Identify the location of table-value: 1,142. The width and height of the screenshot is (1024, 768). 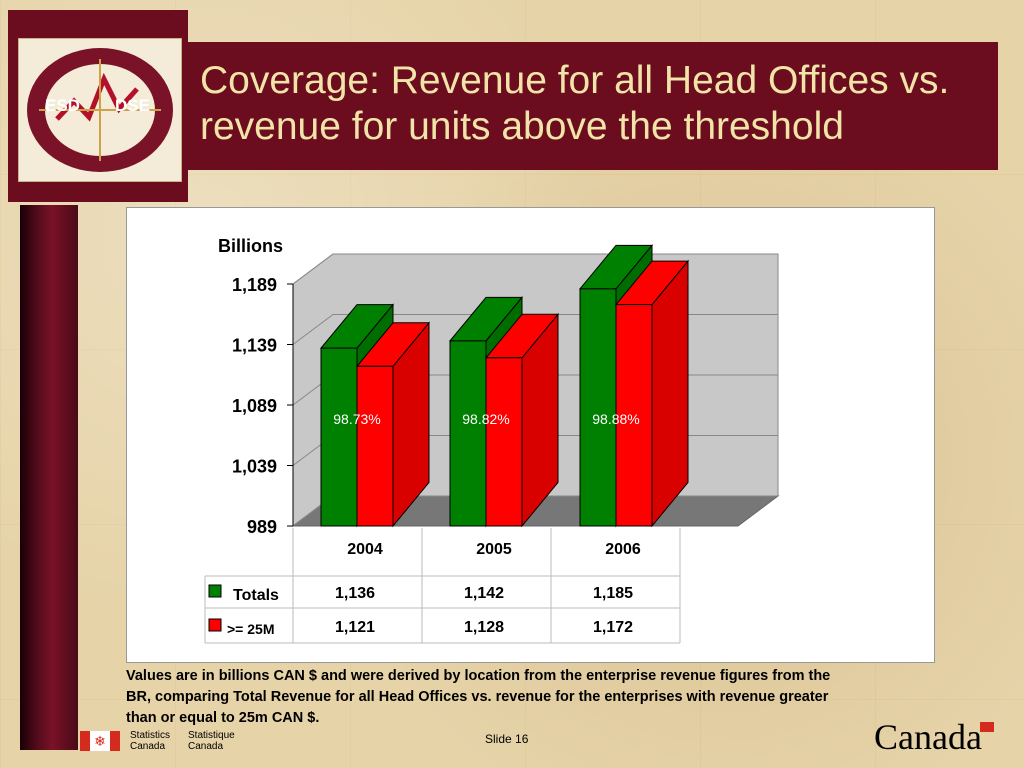
(484, 593).